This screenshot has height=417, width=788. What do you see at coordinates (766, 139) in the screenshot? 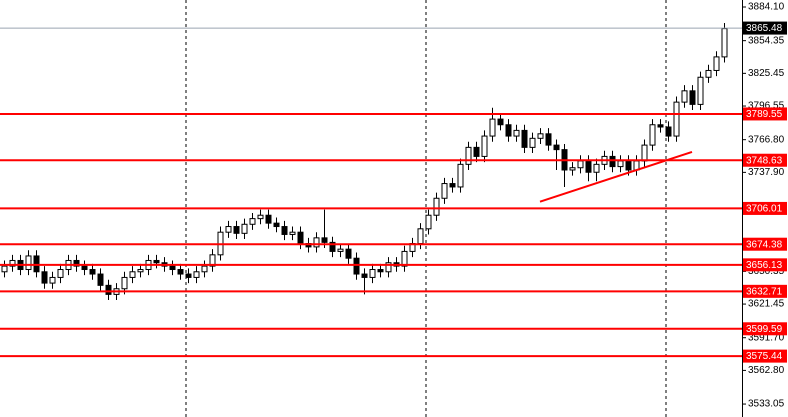
I see `y-tick-label: 3766.80` at bounding box center [766, 139].